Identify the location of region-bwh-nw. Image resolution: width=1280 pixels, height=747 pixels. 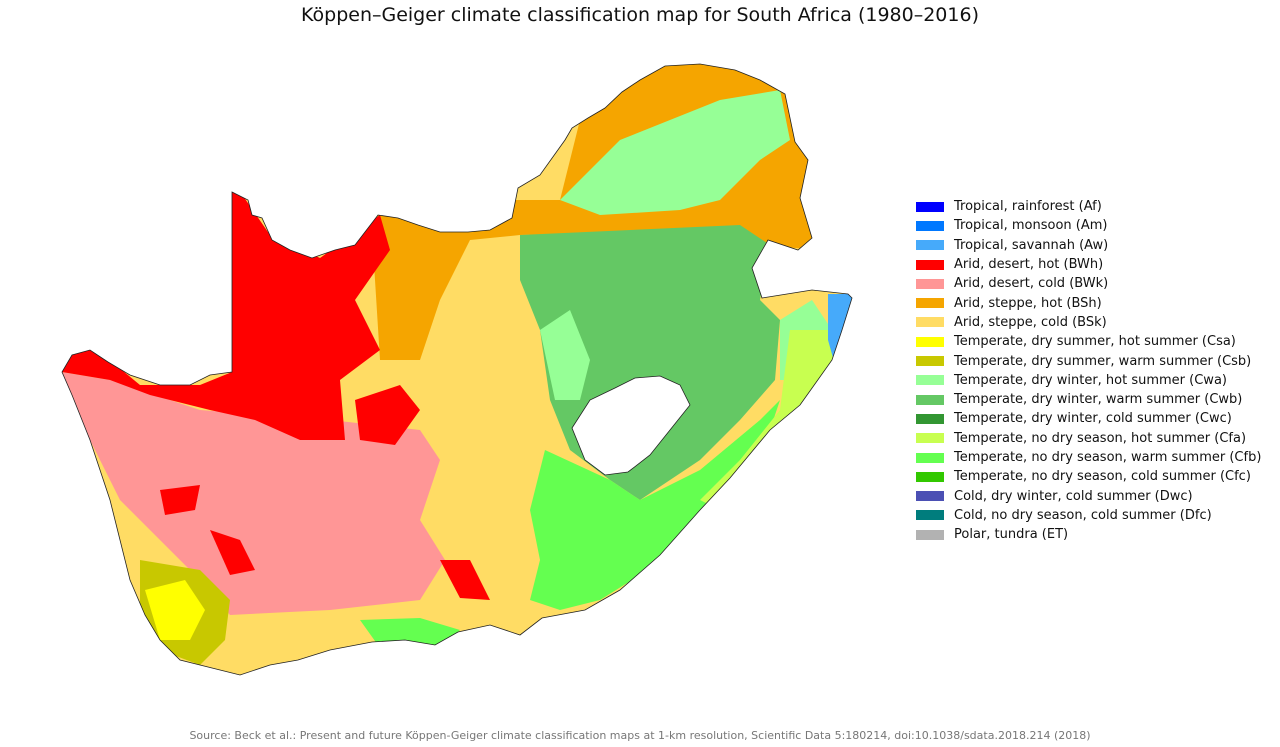
(226, 310).